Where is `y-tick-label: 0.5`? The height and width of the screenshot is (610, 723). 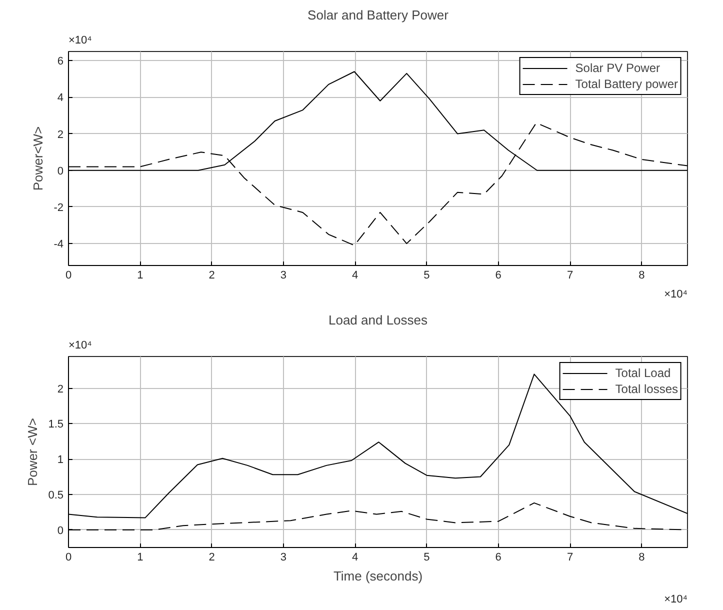 y-tick-label: 0.5 is located at coordinates (56, 495).